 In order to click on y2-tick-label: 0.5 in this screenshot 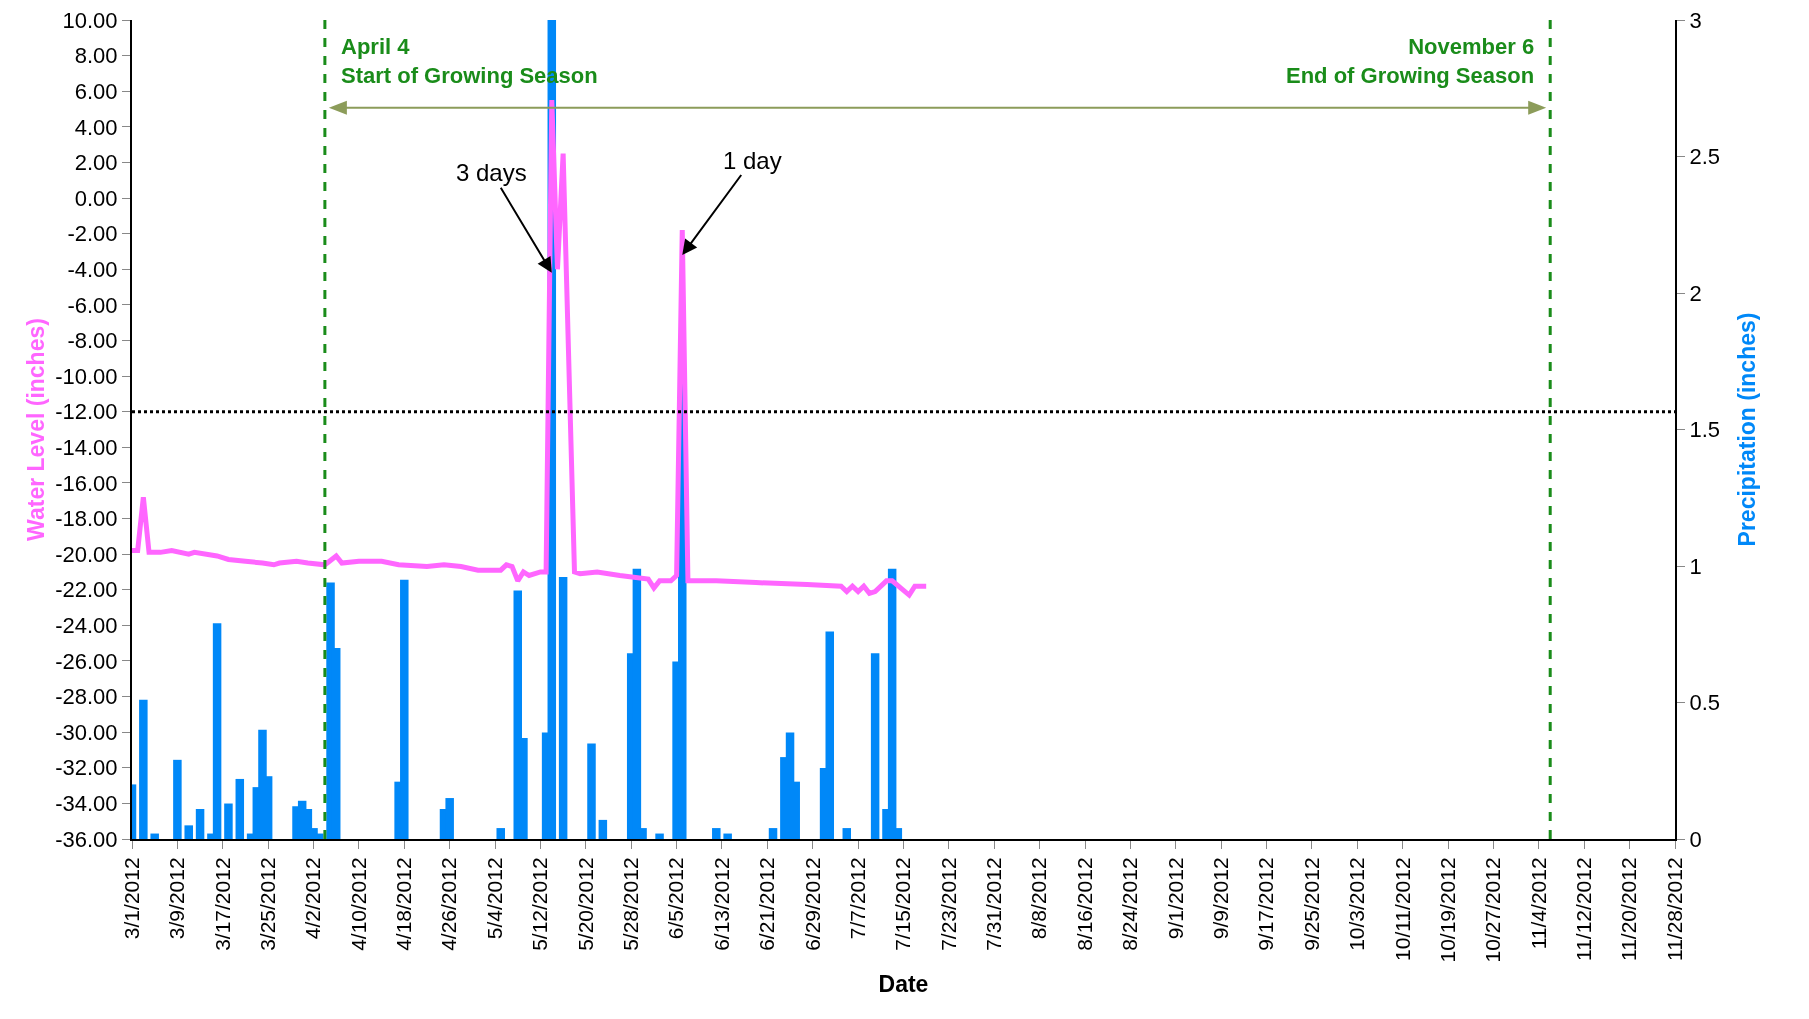, I will do `click(1704, 703)`.